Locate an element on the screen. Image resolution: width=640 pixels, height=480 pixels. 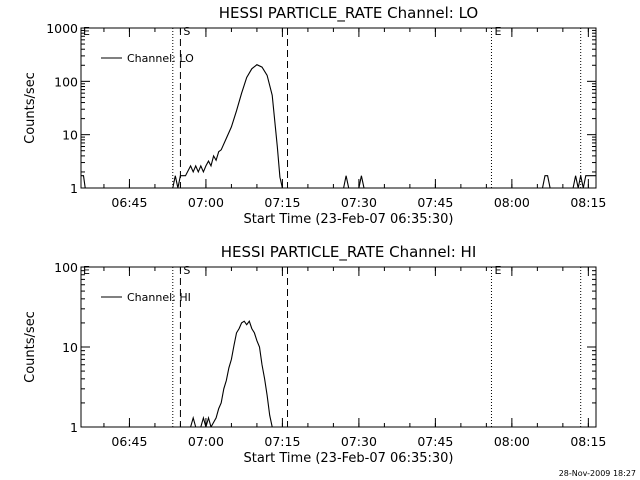
y-tick-label: 1000 is located at coordinates (62, 28).